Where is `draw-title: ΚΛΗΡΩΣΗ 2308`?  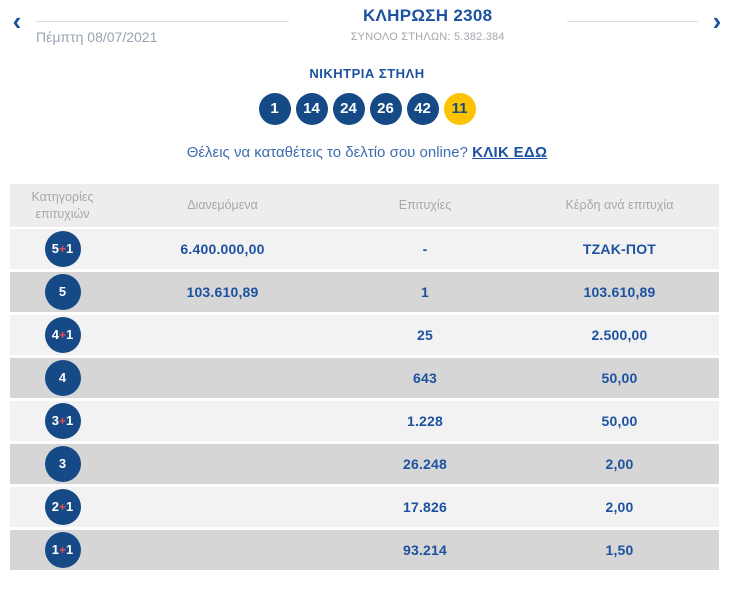 draw-title: ΚΛΗΡΩΣΗ 2308 is located at coordinates (427, 15).